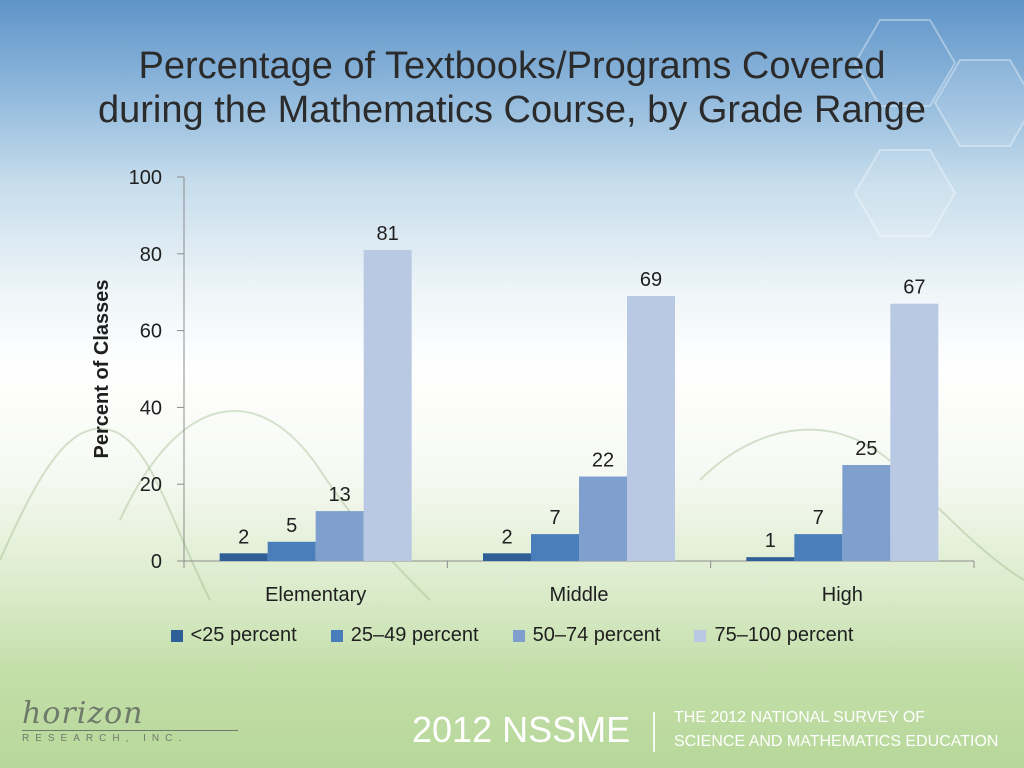 Image resolution: width=1024 pixels, height=768 pixels. What do you see at coordinates (151, 408) in the screenshot?
I see `y-tick-label: 40` at bounding box center [151, 408].